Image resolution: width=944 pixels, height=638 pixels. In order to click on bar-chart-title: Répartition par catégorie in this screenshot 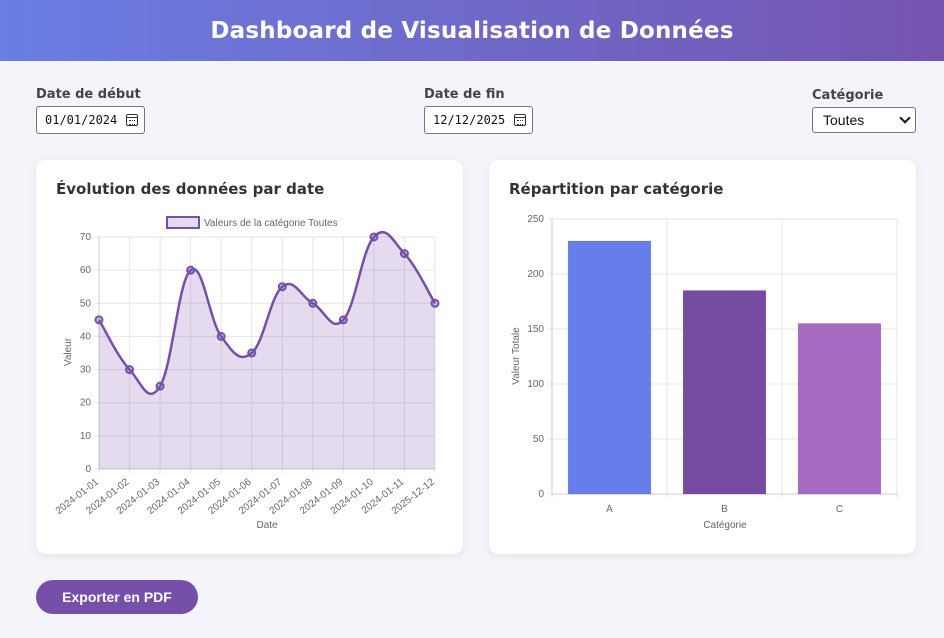, I will do `click(616, 189)`.